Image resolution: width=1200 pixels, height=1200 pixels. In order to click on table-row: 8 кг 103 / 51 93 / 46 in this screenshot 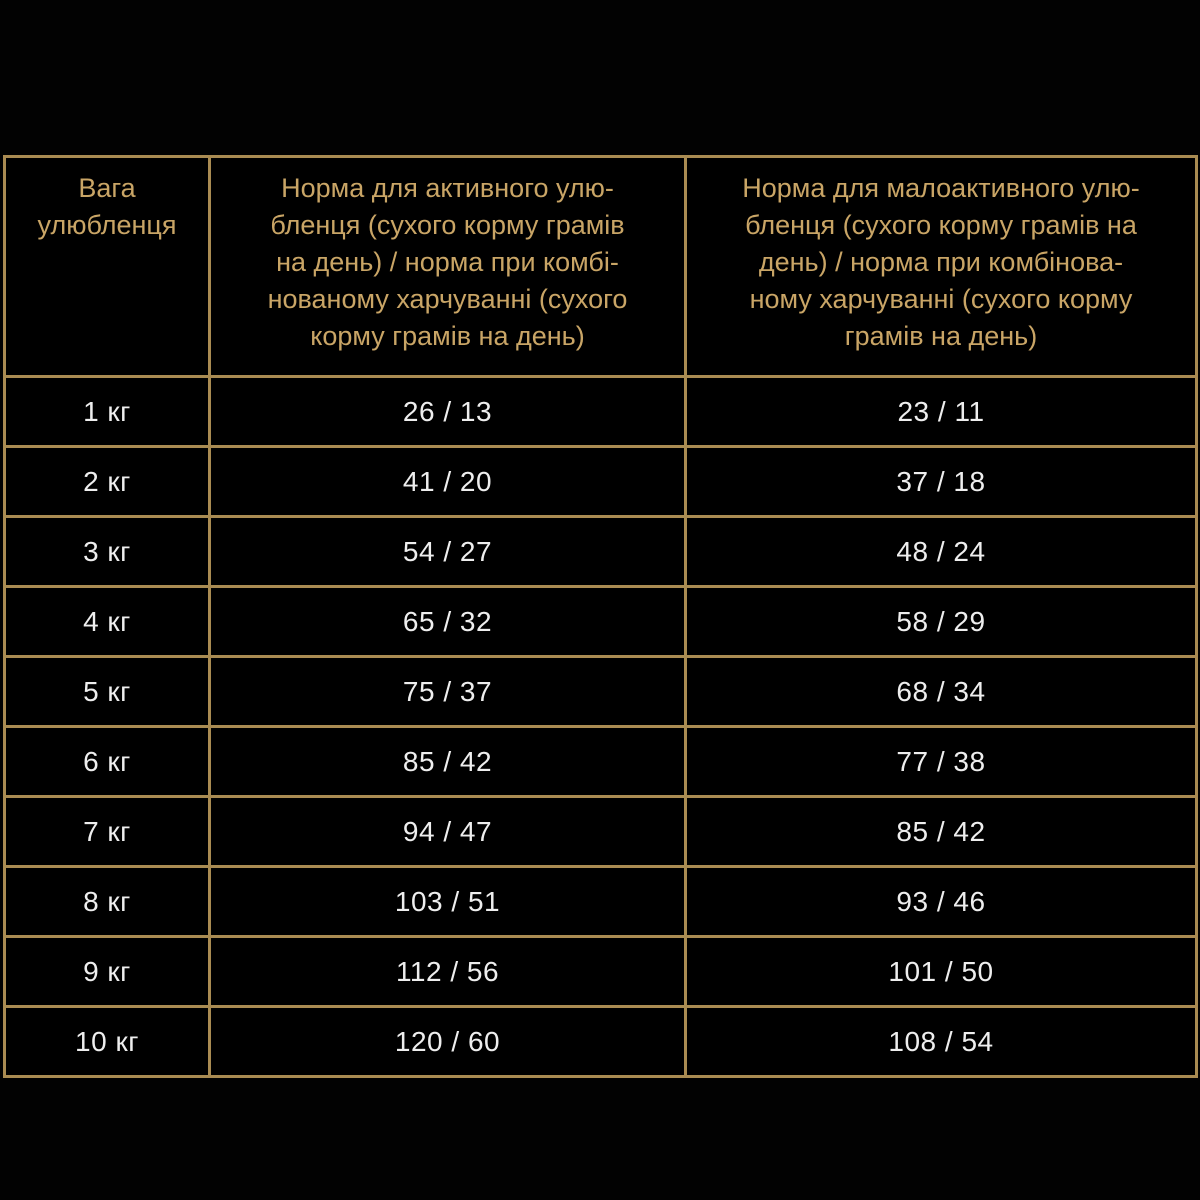, I will do `click(600, 901)`.